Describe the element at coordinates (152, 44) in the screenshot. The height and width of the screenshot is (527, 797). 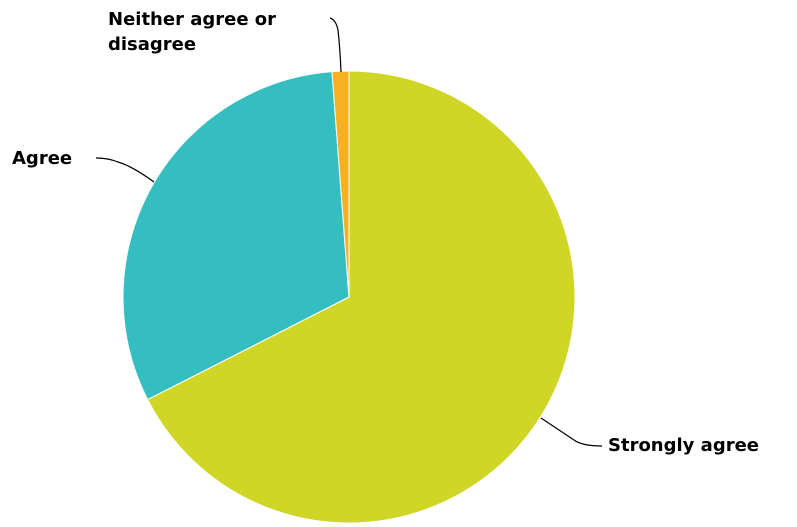
I see `label-neither-line2: disagree` at that location.